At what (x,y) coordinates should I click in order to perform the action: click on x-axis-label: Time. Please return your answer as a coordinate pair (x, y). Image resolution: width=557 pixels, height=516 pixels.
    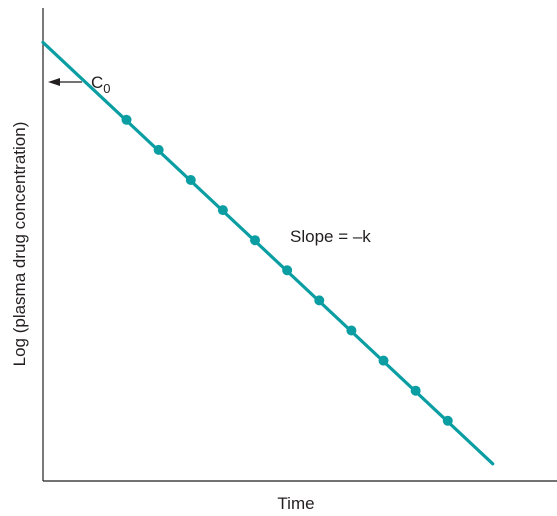
    Looking at the image, I should click on (295, 503).